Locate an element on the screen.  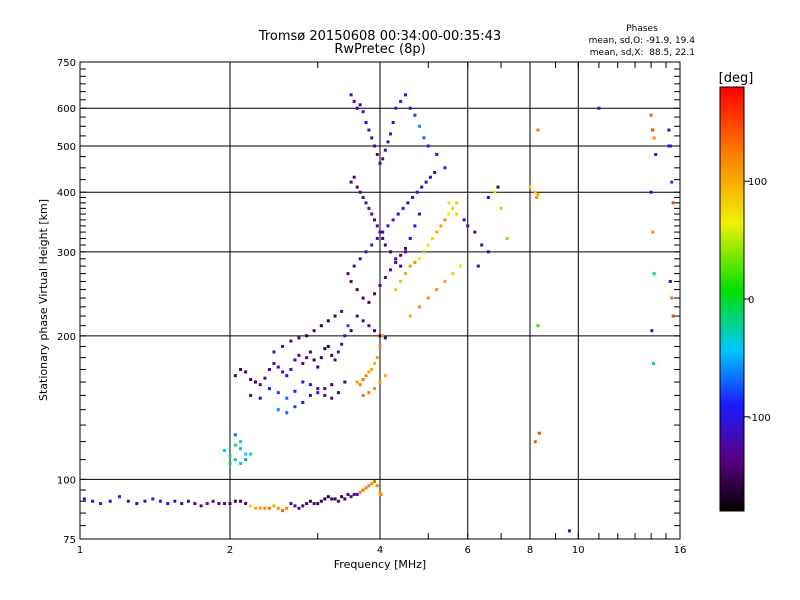
x-tick-label: 10 is located at coordinates (578, 550).